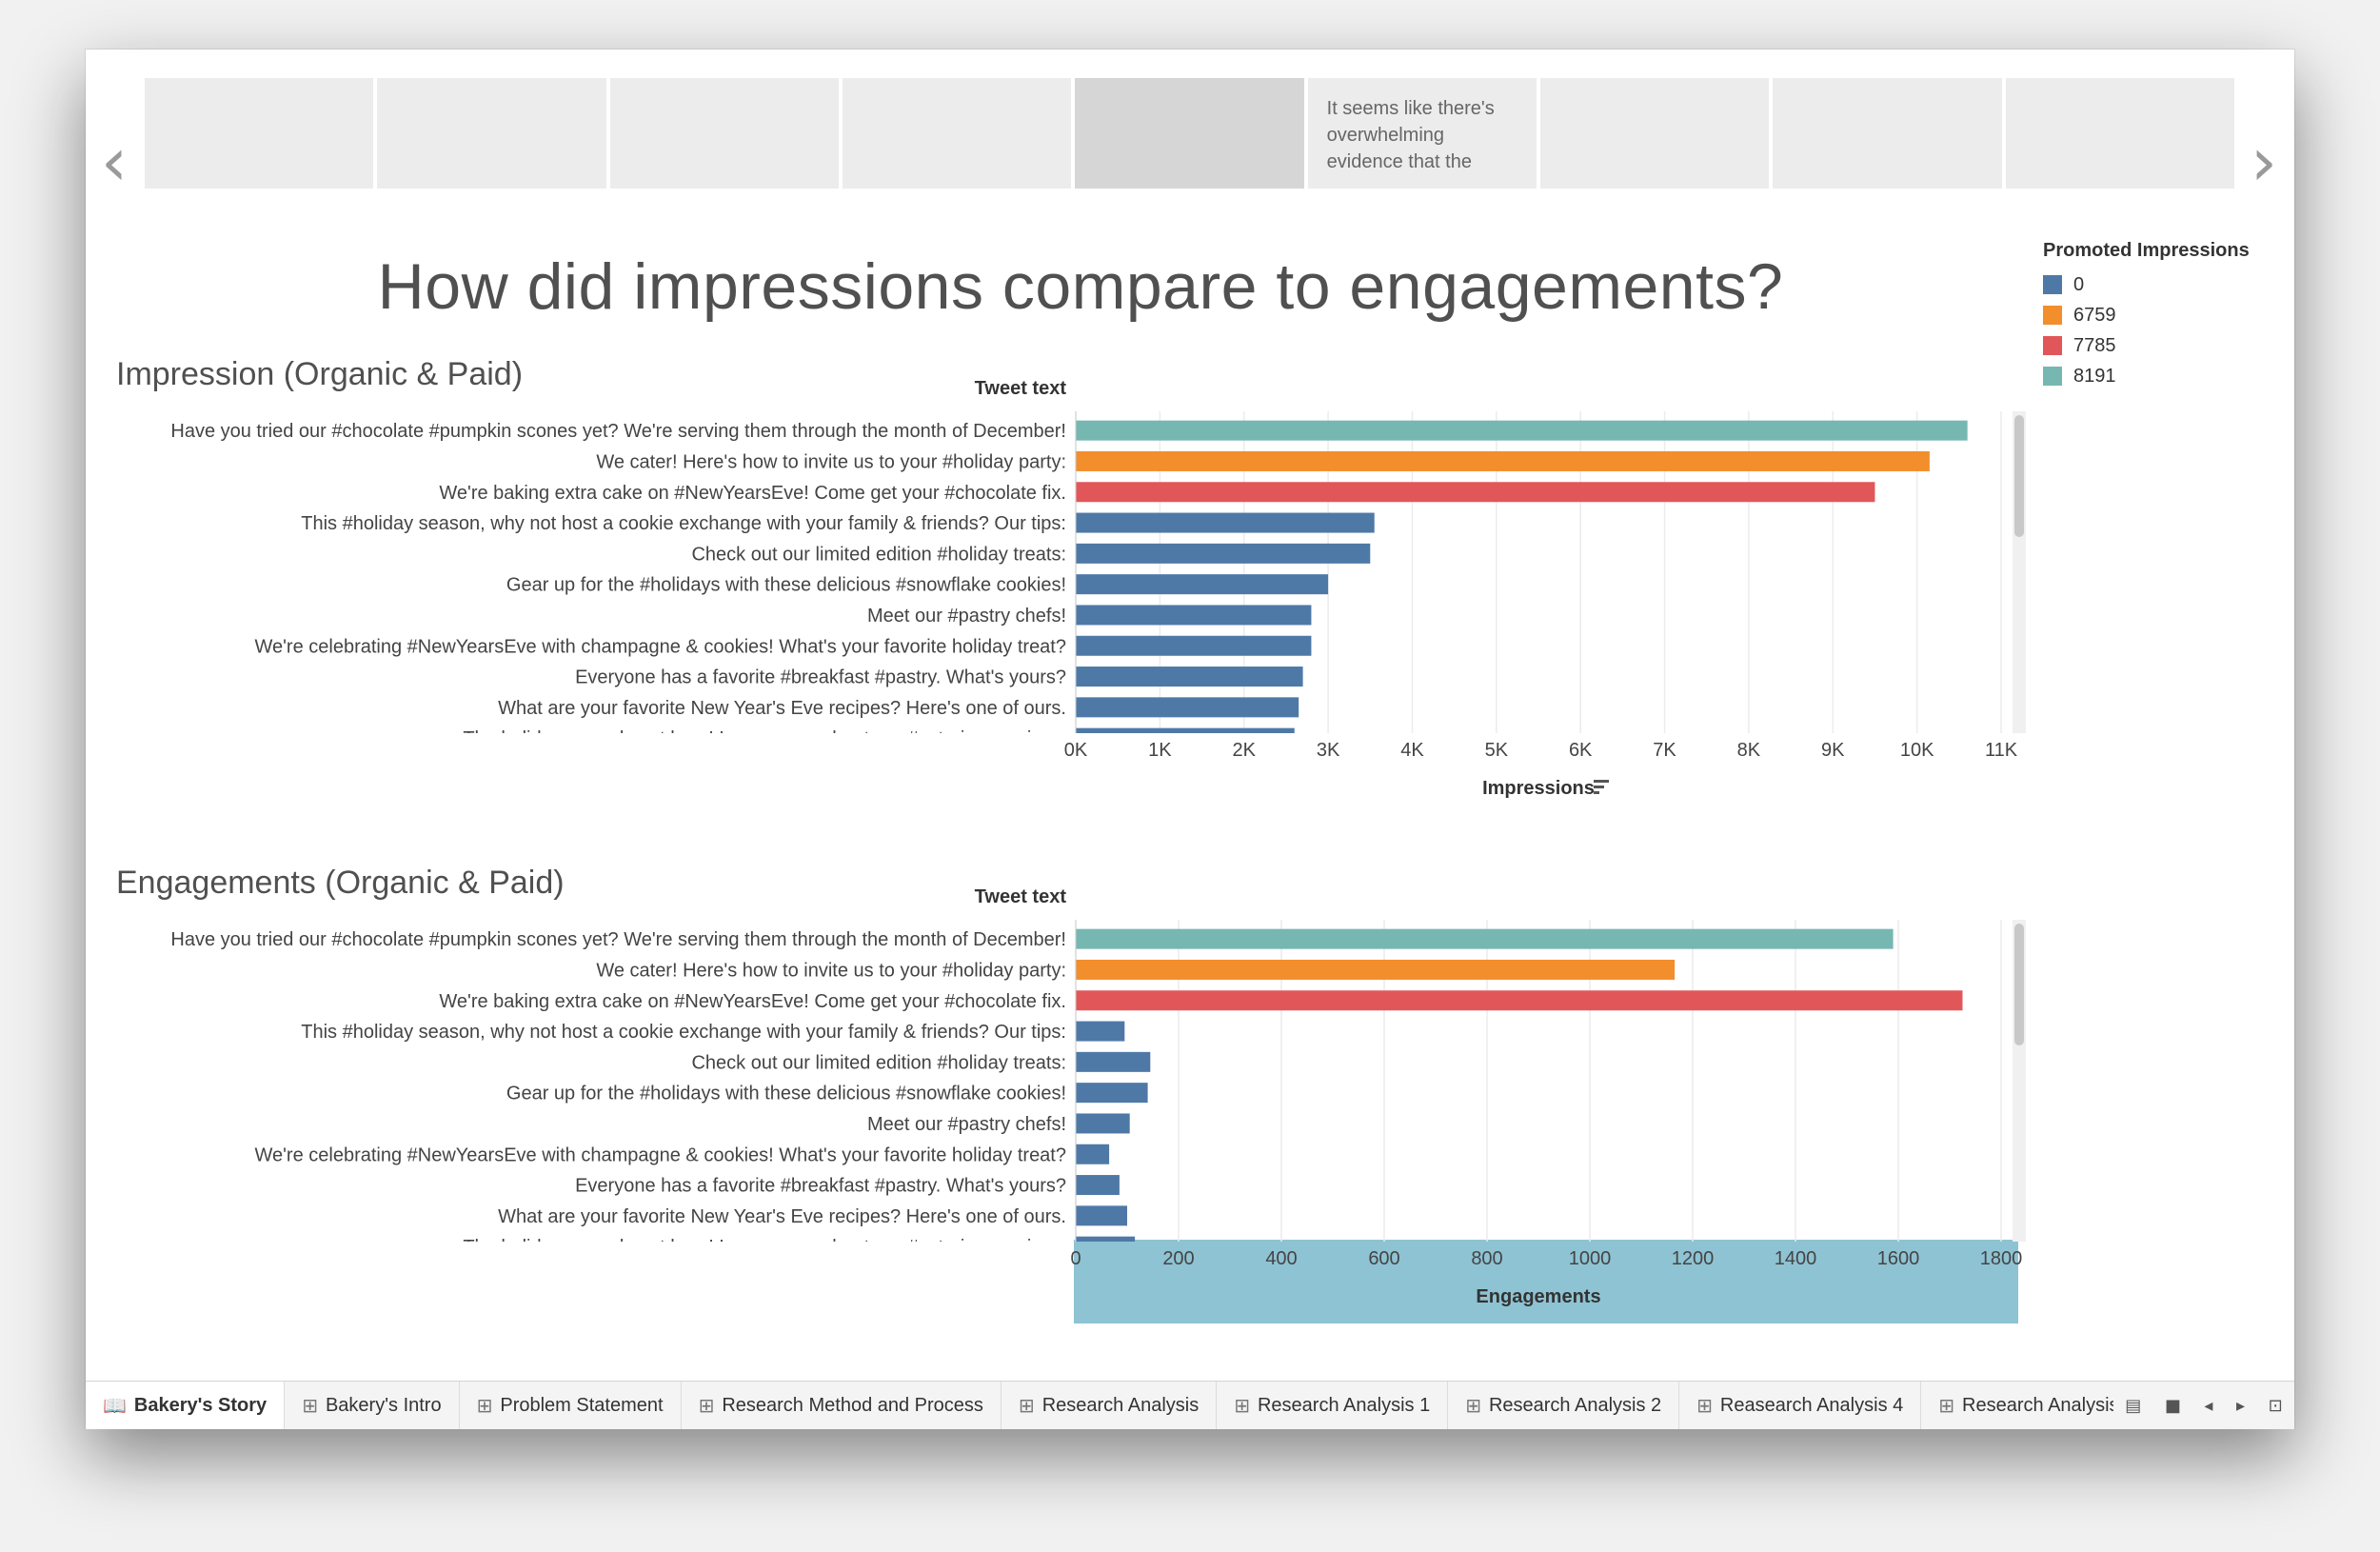 The width and height of the screenshot is (2380, 1552). What do you see at coordinates (2240, 1406) in the screenshot?
I see `next-sheet-icon: ▸` at bounding box center [2240, 1406].